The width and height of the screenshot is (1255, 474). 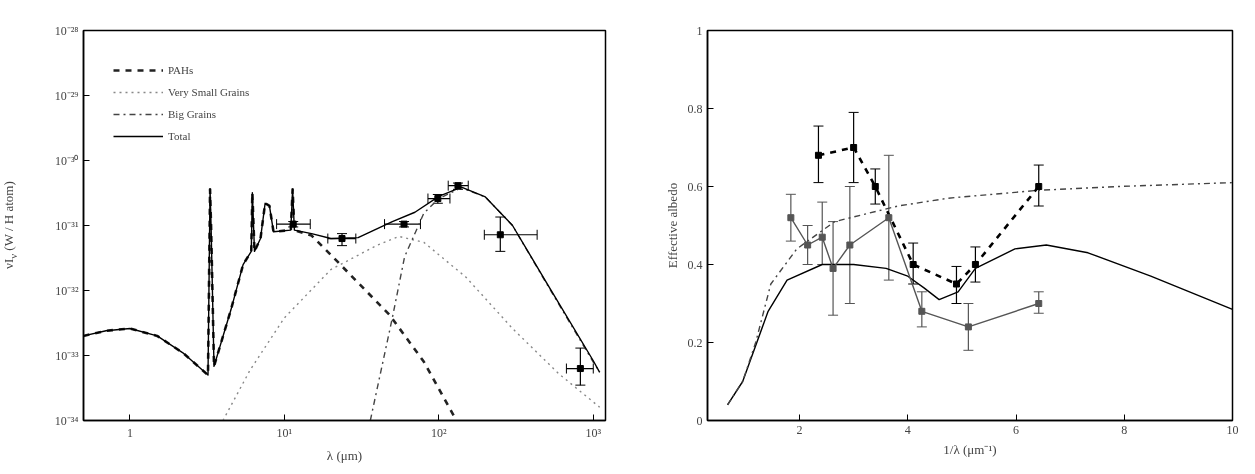 What do you see at coordinates (209, 92) in the screenshot?
I see `legend-label: Very Small Grains` at bounding box center [209, 92].